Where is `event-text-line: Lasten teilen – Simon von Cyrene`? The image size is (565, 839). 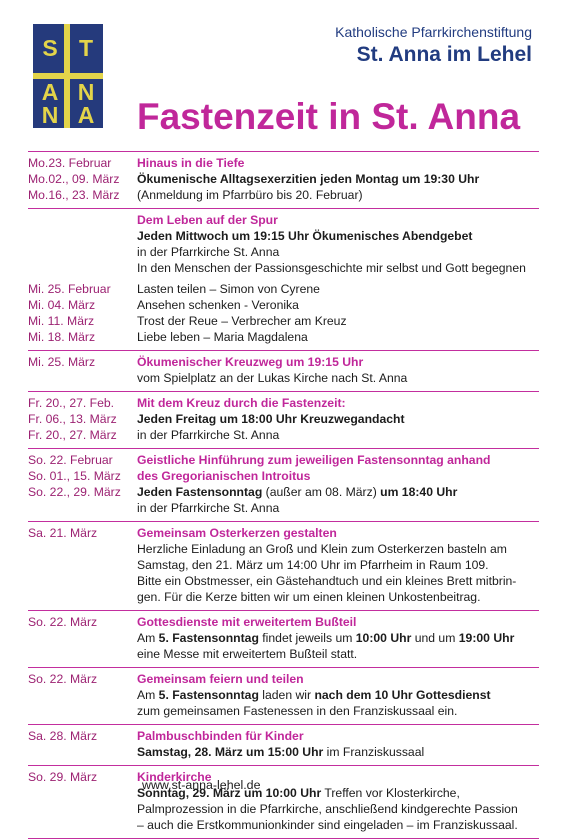
event-text-line: Lasten teilen – Simon von Cyrene is located at coordinates (338, 289).